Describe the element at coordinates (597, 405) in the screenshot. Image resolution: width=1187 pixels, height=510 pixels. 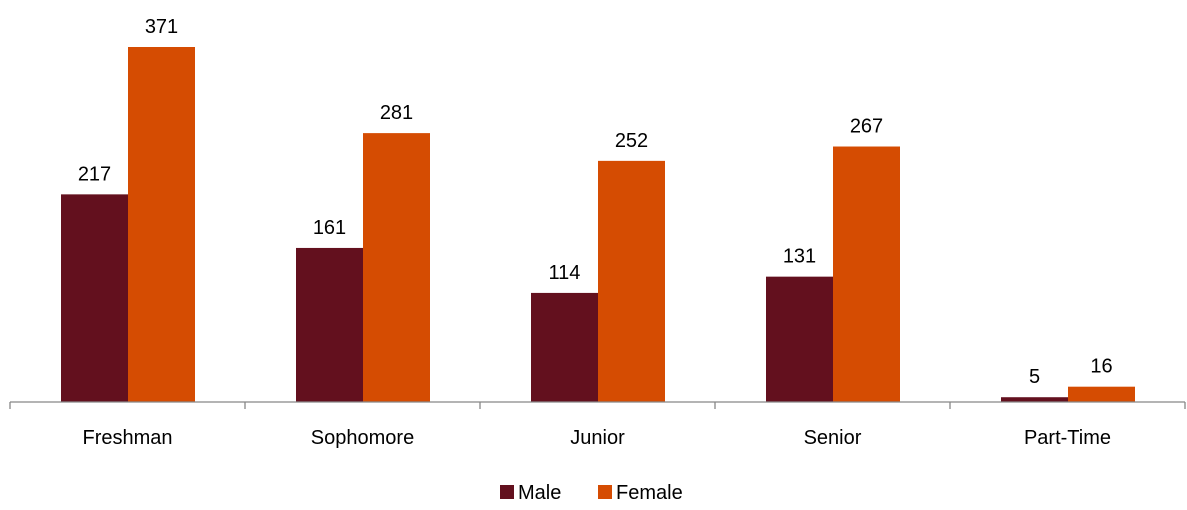
I see `x-axis-ticks` at that location.